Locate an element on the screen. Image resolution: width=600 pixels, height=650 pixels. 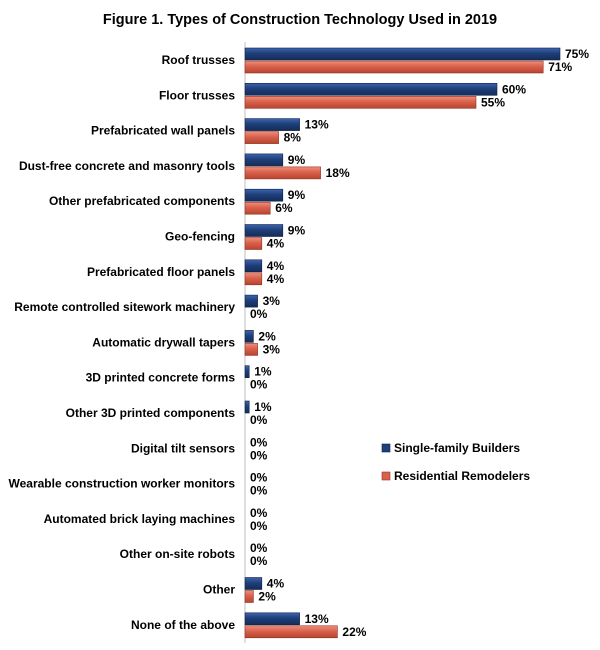
category-label: Digital tilt sensors is located at coordinates (183, 448).